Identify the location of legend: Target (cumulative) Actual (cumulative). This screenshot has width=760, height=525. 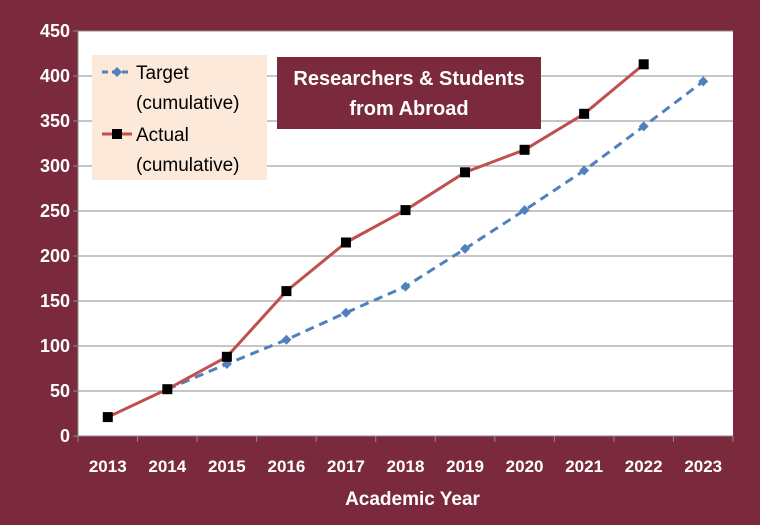
(179, 117).